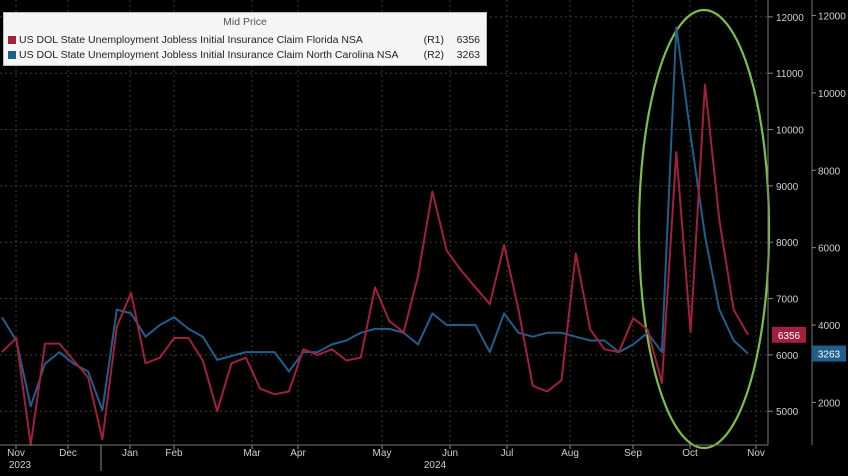 This screenshot has width=848, height=476. What do you see at coordinates (829, 403) in the screenshot?
I see `r2-tick-label: 2000` at bounding box center [829, 403].